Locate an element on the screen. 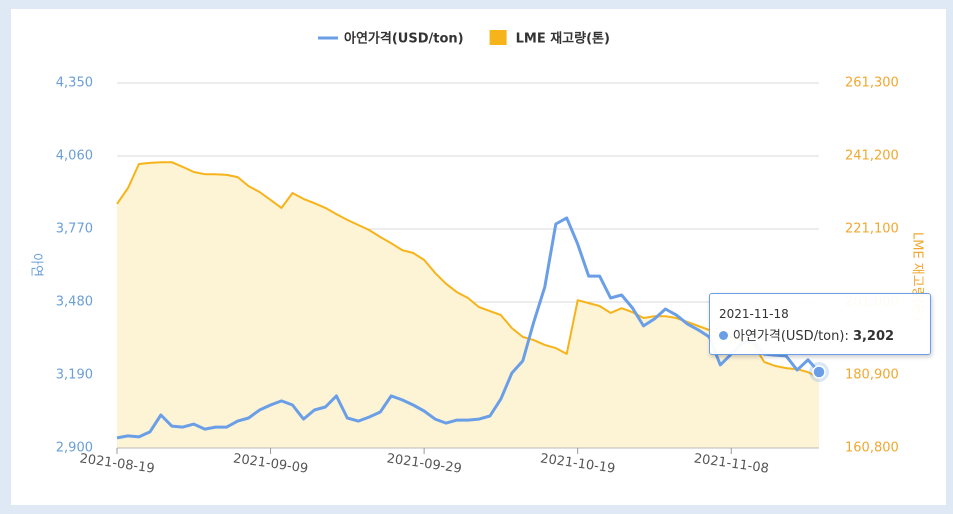 The width and height of the screenshot is (953, 514). y2-tick-label: 241,200 is located at coordinates (872, 156).